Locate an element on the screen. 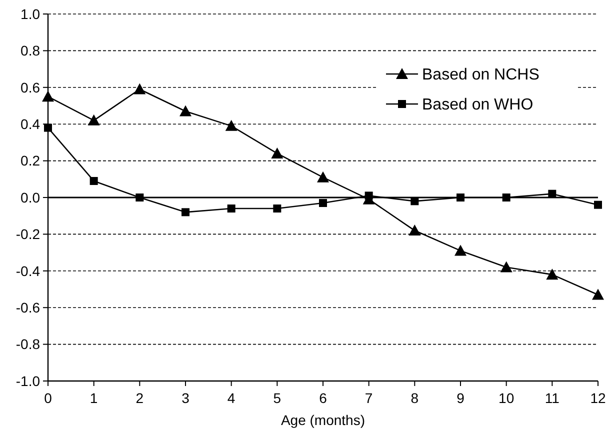 This screenshot has width=614, height=433. y-tick-label: 1.0 is located at coordinates (30, 14).